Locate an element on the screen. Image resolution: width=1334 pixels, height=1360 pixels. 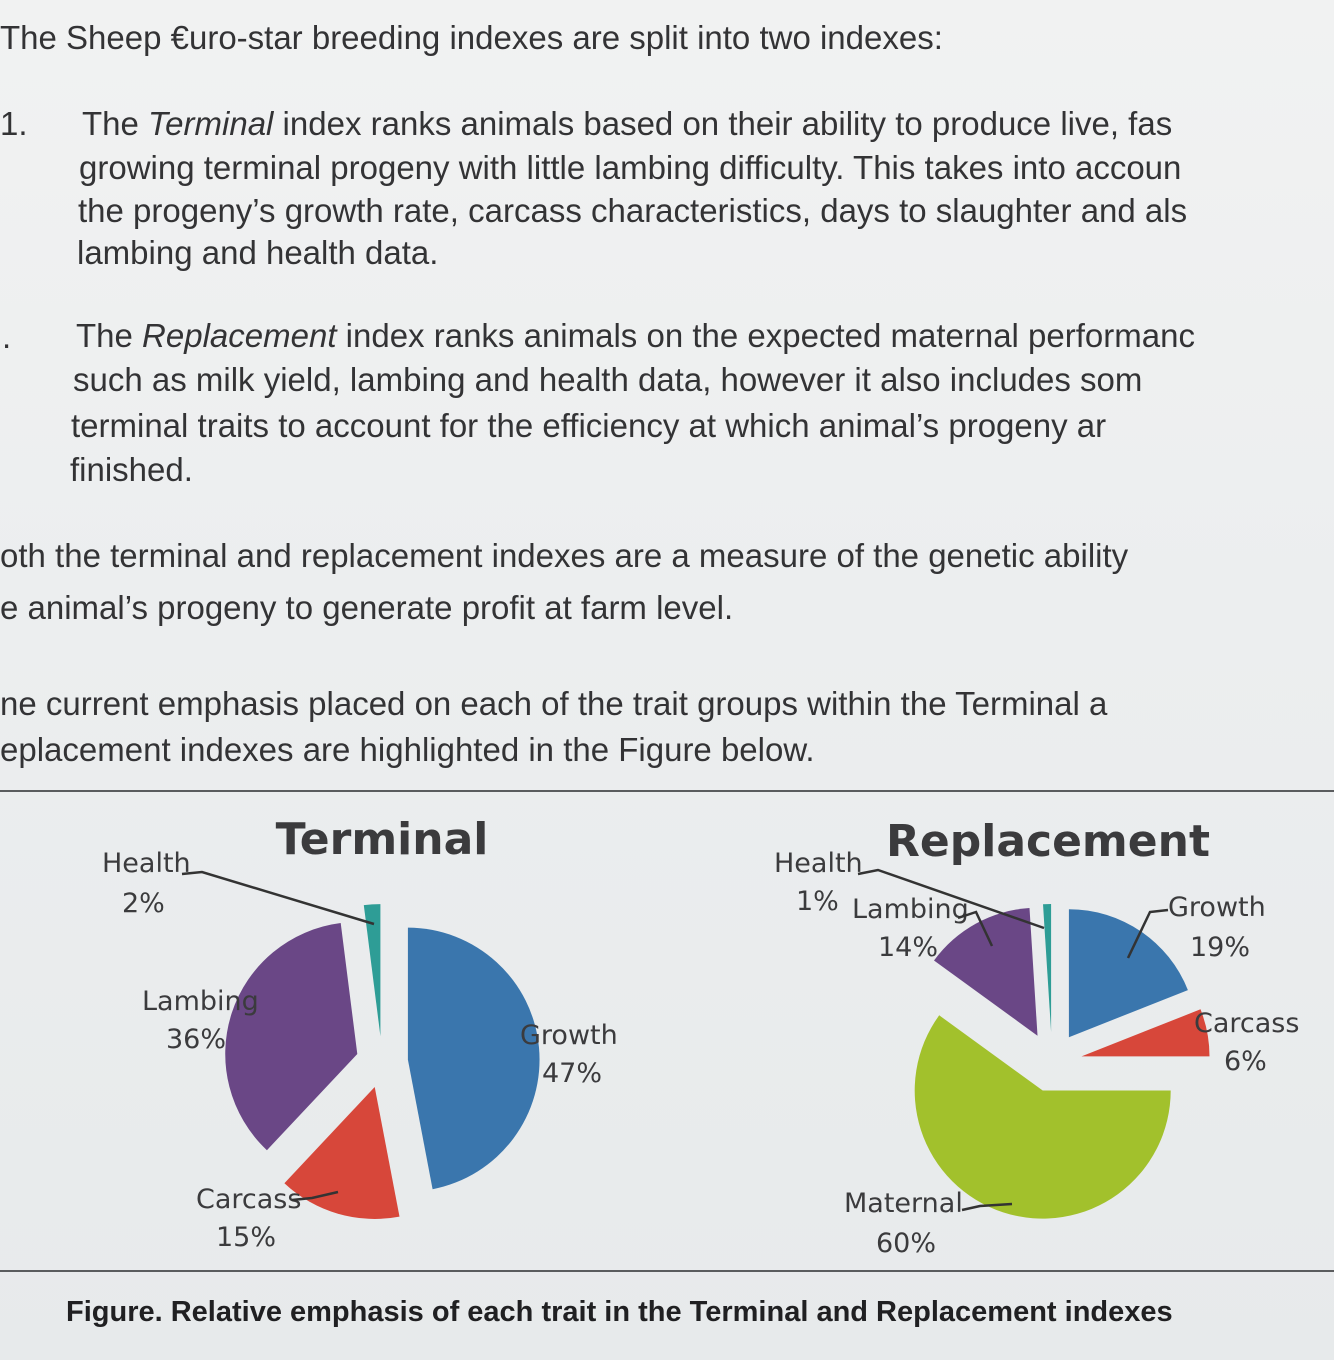
list-item-1-line-4: lambing and health data. is located at coordinates (258, 252).